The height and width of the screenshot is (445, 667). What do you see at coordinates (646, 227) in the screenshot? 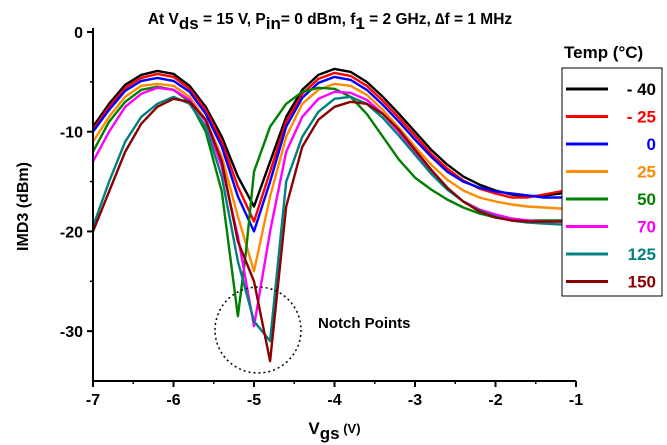
I see `legend-label-5: 70` at bounding box center [646, 227].